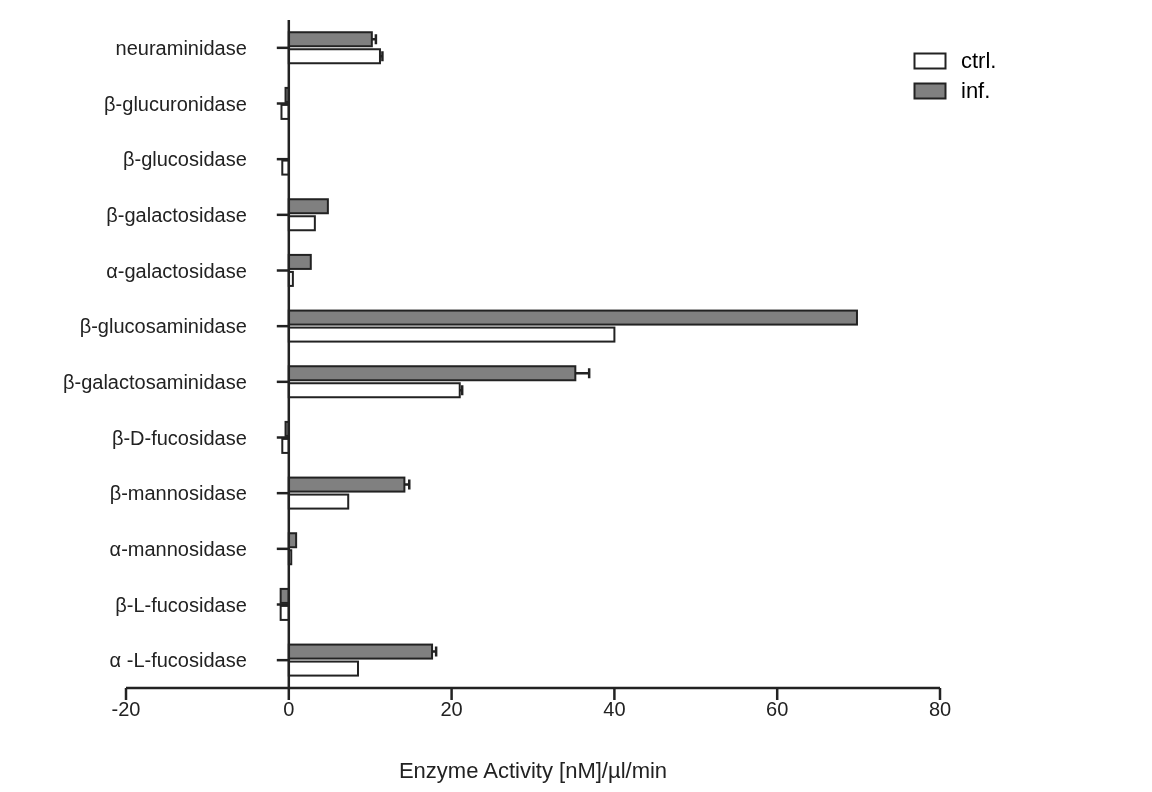 This screenshot has width=1152, height=792. I want to click on x-tick-label: 80, so click(940, 709).